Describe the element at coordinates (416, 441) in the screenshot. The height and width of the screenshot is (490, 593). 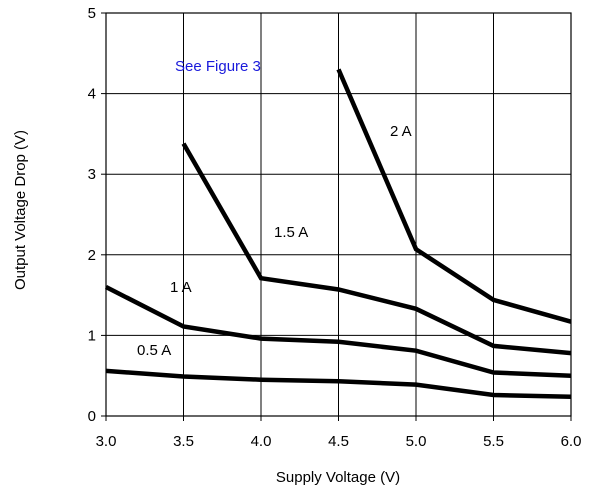
I see `x-tick-label: 5.0` at that location.